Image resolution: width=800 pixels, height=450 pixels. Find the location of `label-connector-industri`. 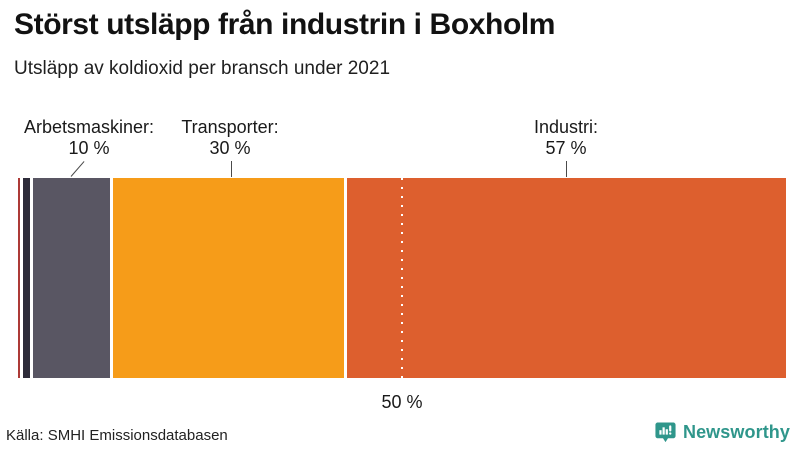

label-connector-industri is located at coordinates (566, 169).